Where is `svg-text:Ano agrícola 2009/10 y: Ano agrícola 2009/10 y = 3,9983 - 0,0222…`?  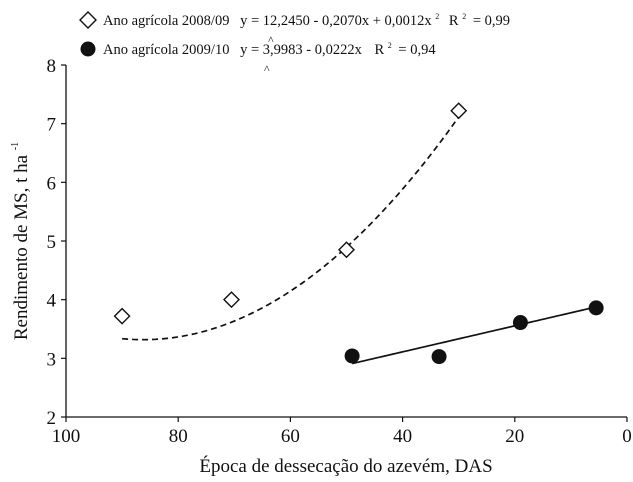 svg-text:Ano agrícola 2009/10 y: Ano agrícola 2009/10 y = 3,9983 - 0,0222… is located at coordinates (269, 47).